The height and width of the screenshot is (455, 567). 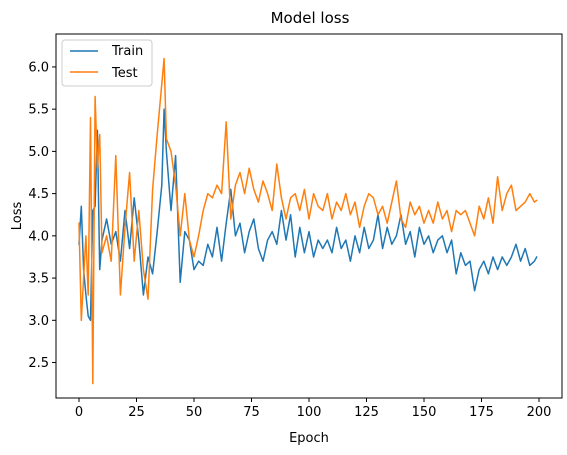 I want to click on x-tick-label: 75, so click(x=251, y=412).